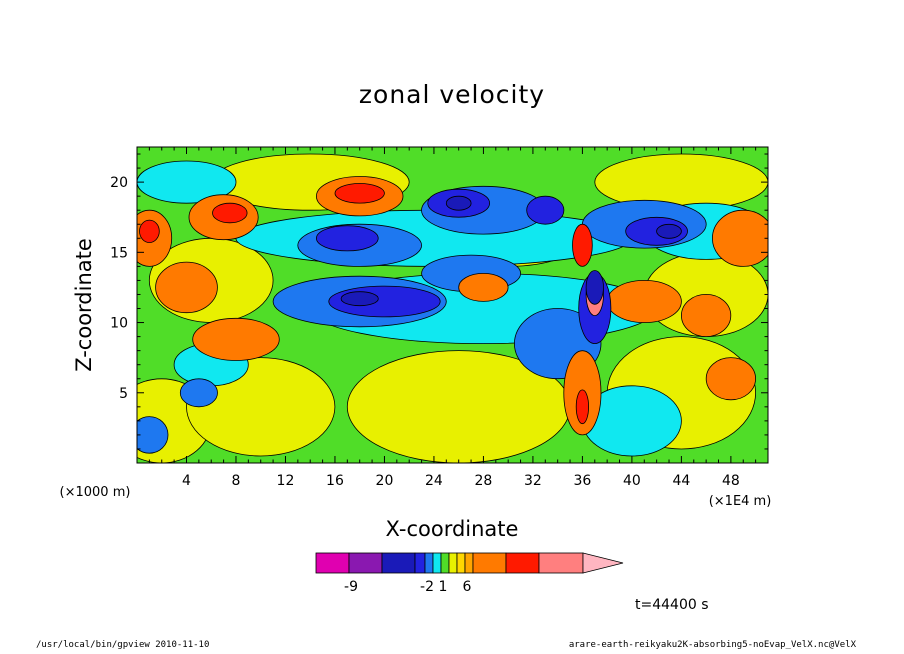 Image resolution: width=904 pixels, height=654 pixels. Describe the element at coordinates (672, 605) in the screenshot. I see `time-annotation: t=44400 s` at that location.